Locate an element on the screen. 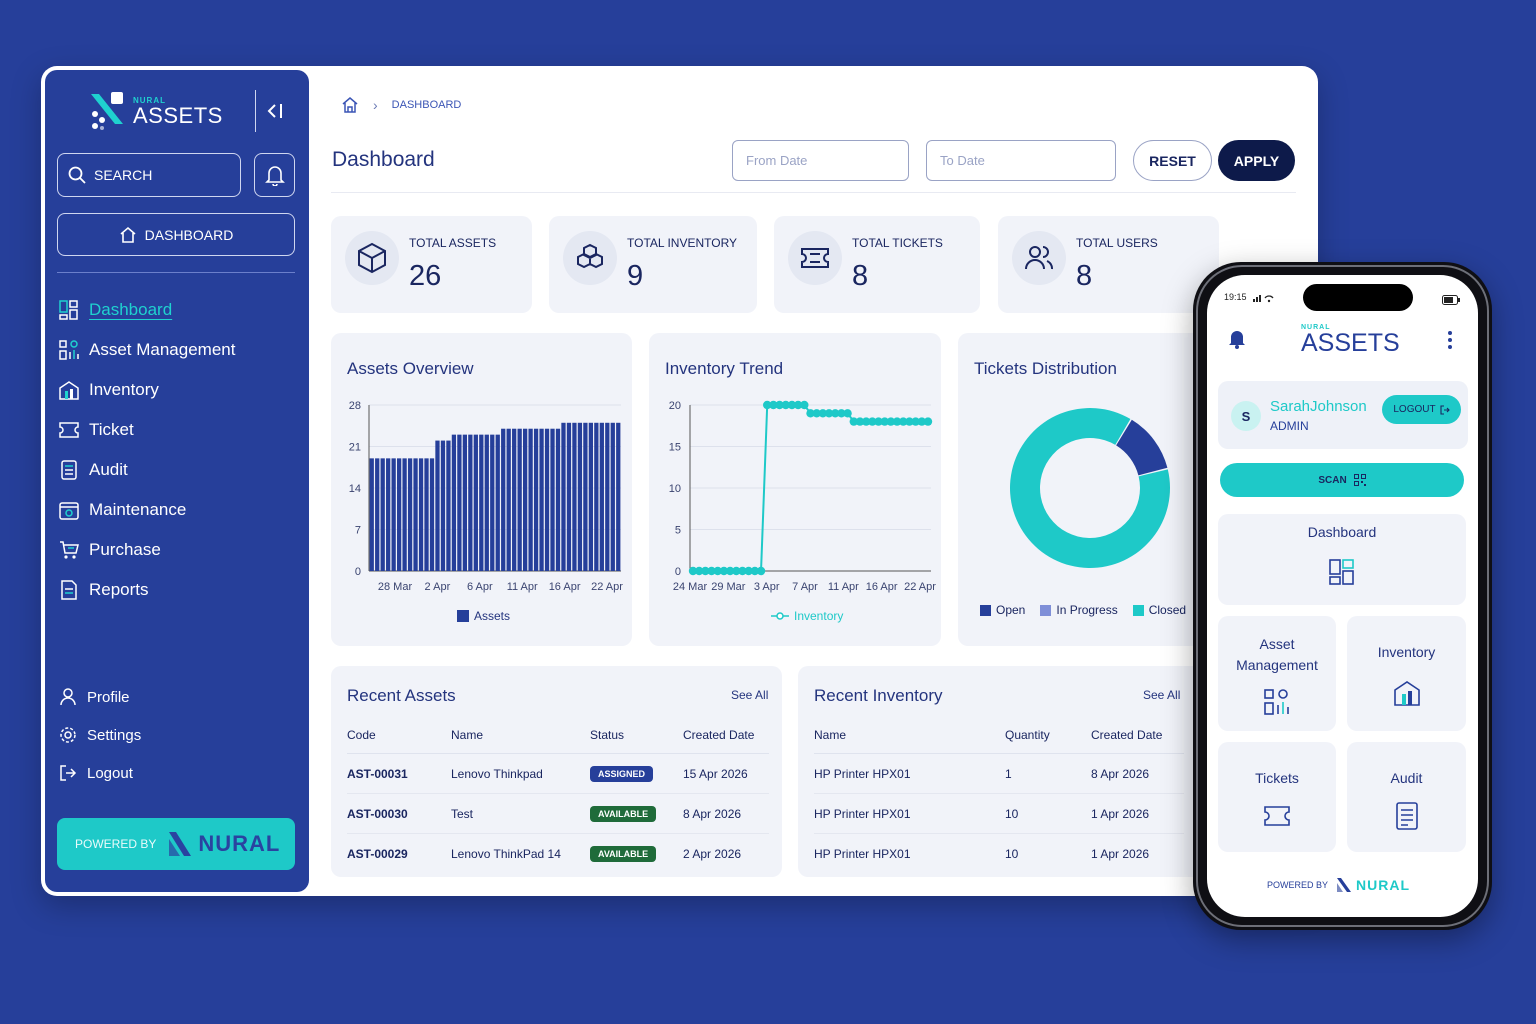 The width and height of the screenshot is (1536, 1024). tile-tickets: Tickets is located at coordinates (1277, 797).